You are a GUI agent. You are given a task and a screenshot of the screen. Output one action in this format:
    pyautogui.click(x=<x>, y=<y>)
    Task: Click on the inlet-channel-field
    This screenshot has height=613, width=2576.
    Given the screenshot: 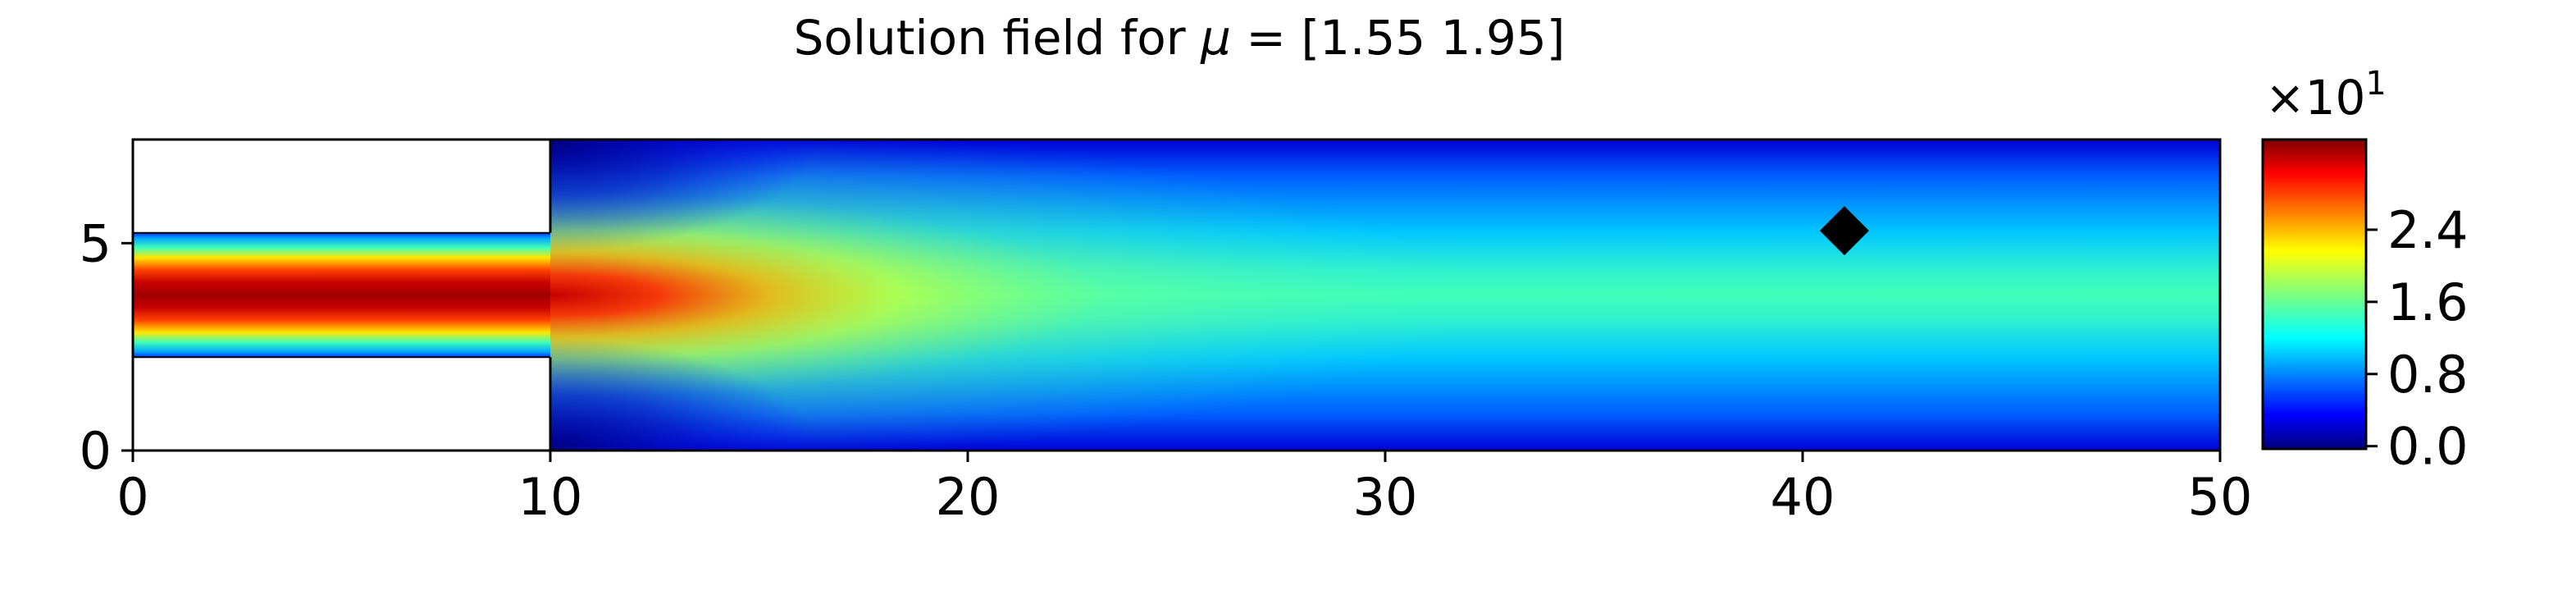 What is the action you would take?
    pyautogui.click(x=341, y=295)
    